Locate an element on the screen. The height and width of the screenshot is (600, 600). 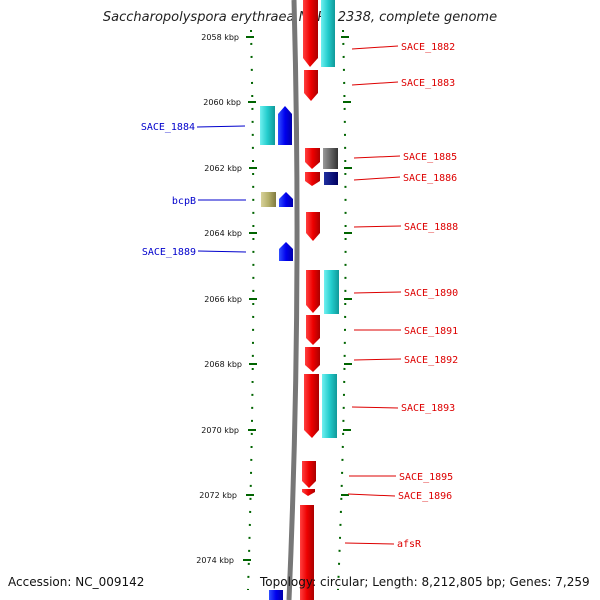
tick-label: 2070 kbp is located at coordinates (220, 430).